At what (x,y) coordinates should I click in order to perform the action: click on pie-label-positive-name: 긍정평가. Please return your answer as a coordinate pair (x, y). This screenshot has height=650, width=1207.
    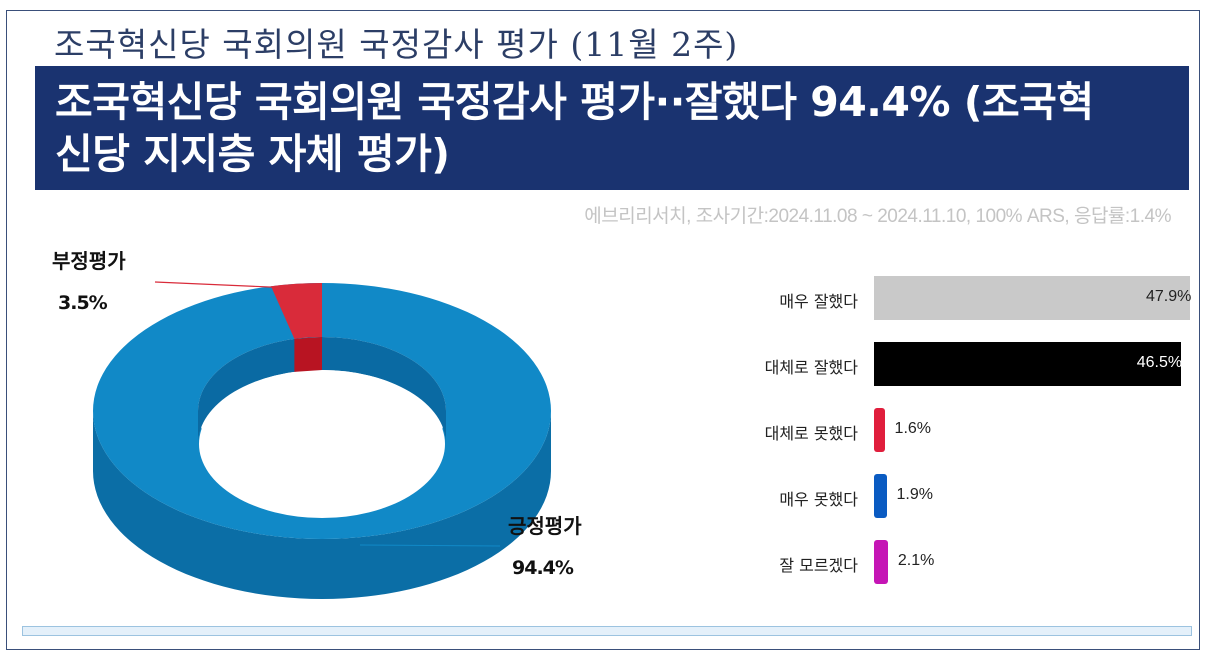
    Looking at the image, I should click on (545, 526).